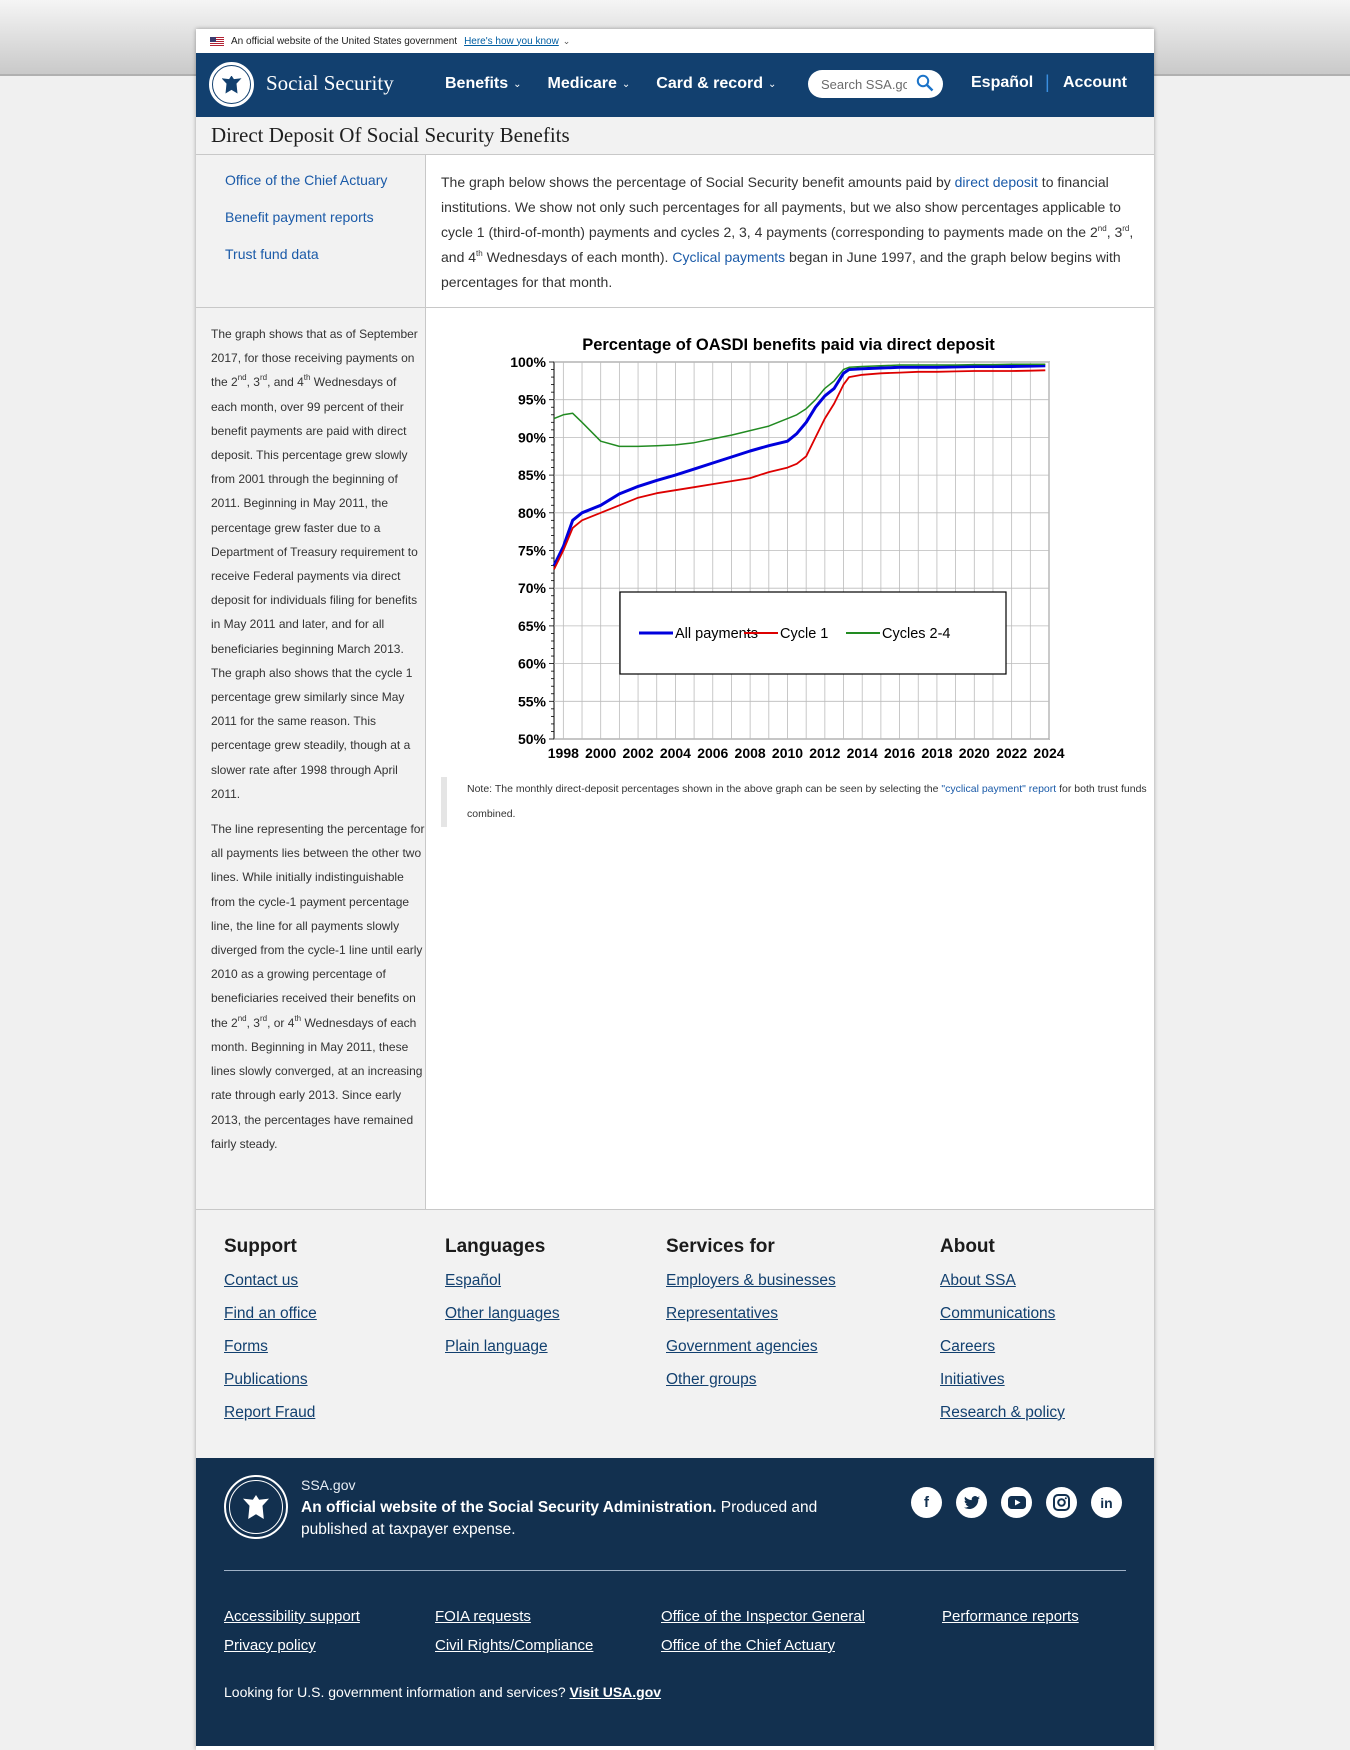 The height and width of the screenshot is (1750, 1350). What do you see at coordinates (615, 1692) in the screenshot?
I see `visit-usa-gov-link: Visit USA.gov` at bounding box center [615, 1692].